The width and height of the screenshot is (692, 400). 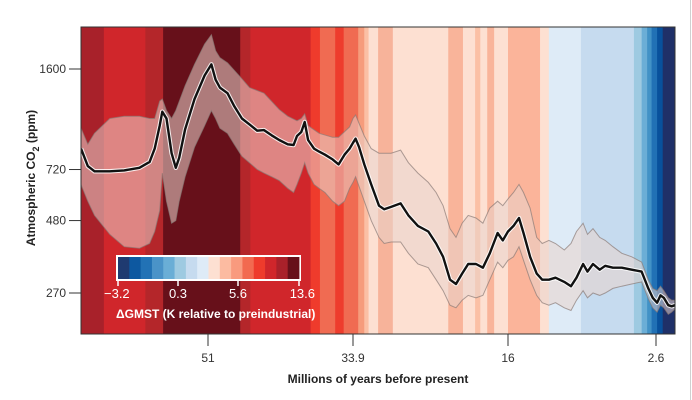 What do you see at coordinates (56, 170) in the screenshot?
I see `y-tick-label: 720` at bounding box center [56, 170].